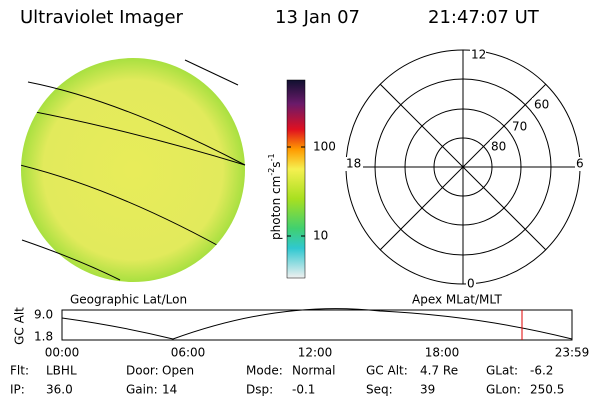 The image size is (600, 400). Describe the element at coordinates (59, 390) in the screenshot. I see `info-value: 36.0` at that location.